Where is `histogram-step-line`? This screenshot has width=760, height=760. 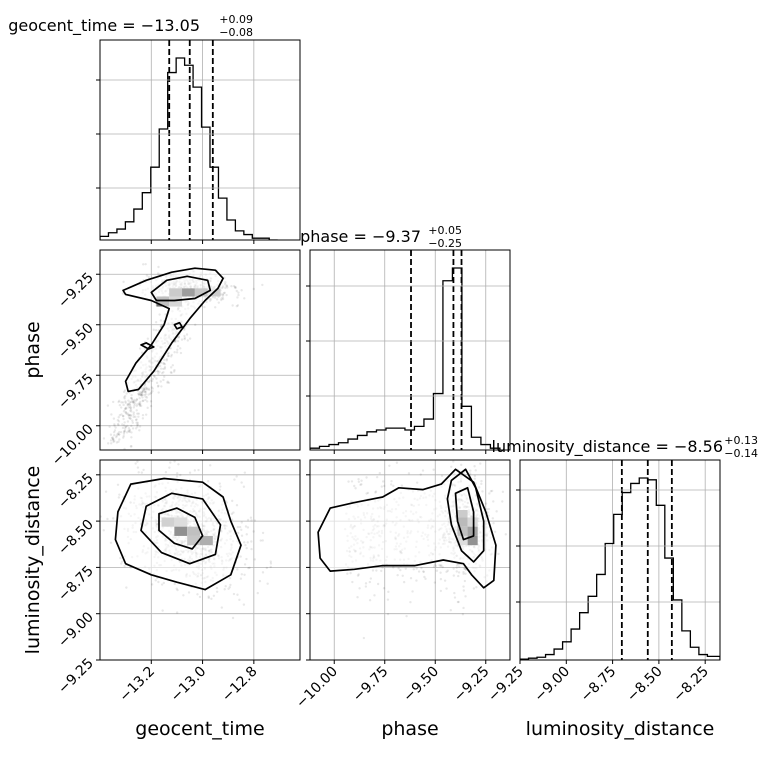
histogram-step-line is located at coordinates (189, 148).